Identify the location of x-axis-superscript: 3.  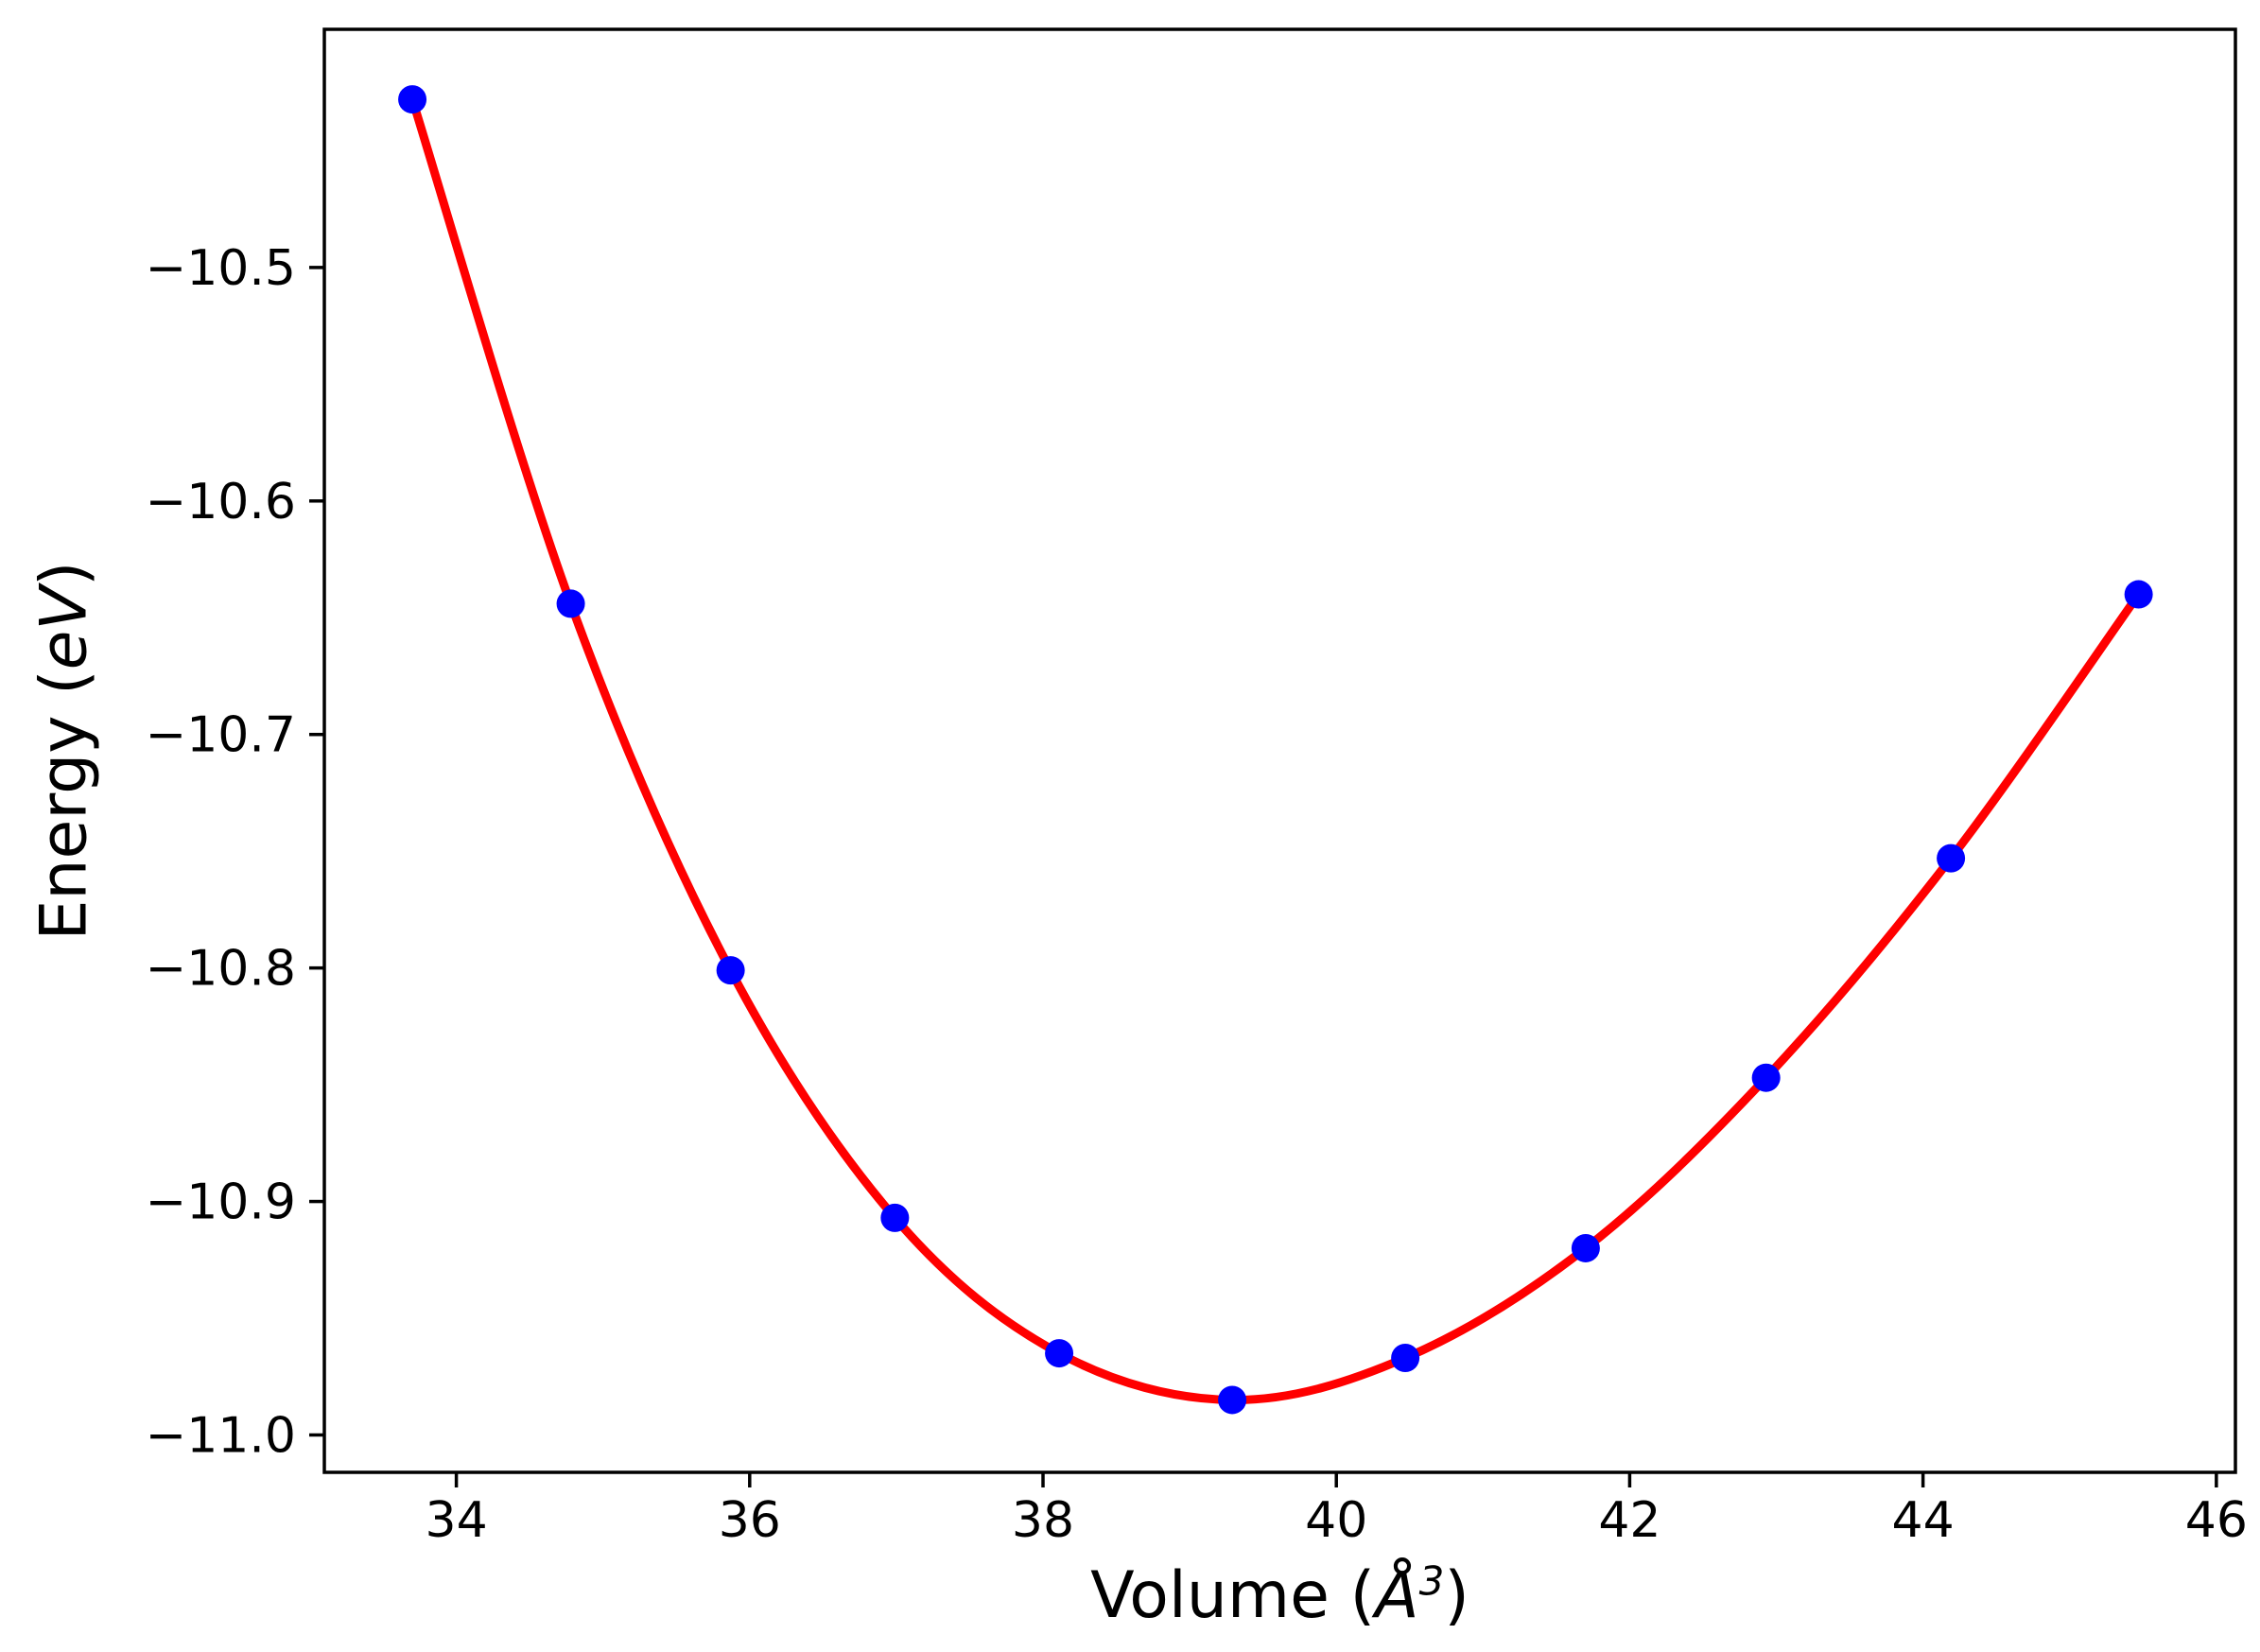
(1431, 1581).